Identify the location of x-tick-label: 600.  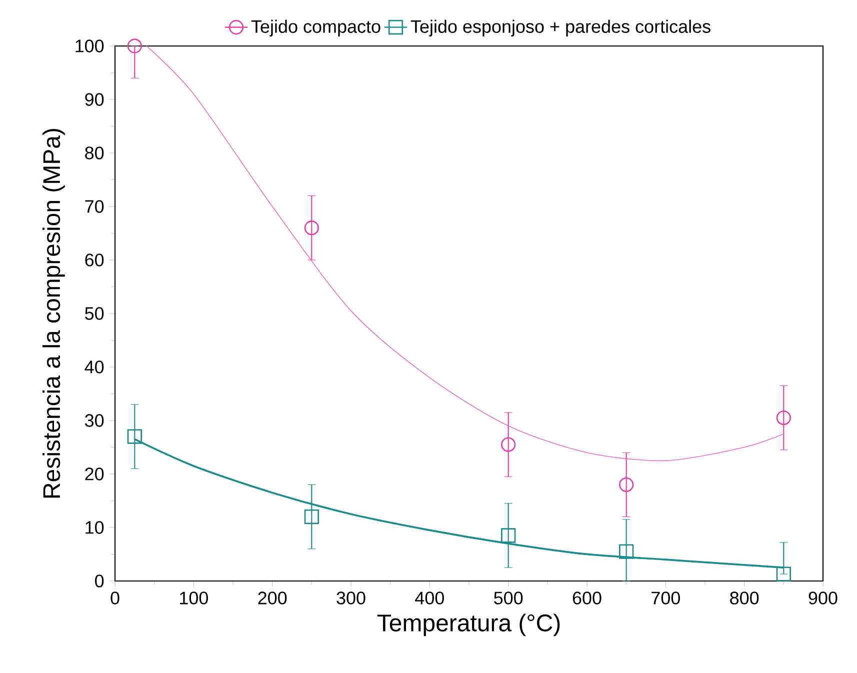
(587, 598).